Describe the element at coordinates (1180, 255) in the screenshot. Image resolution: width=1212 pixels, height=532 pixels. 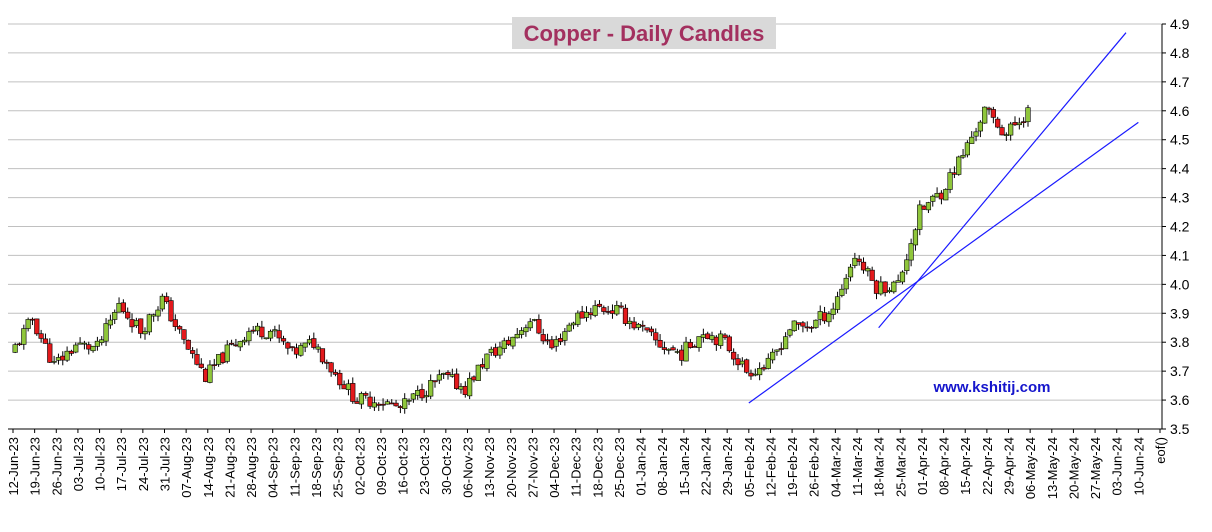
I see `y-tick-label: 4.1` at that location.